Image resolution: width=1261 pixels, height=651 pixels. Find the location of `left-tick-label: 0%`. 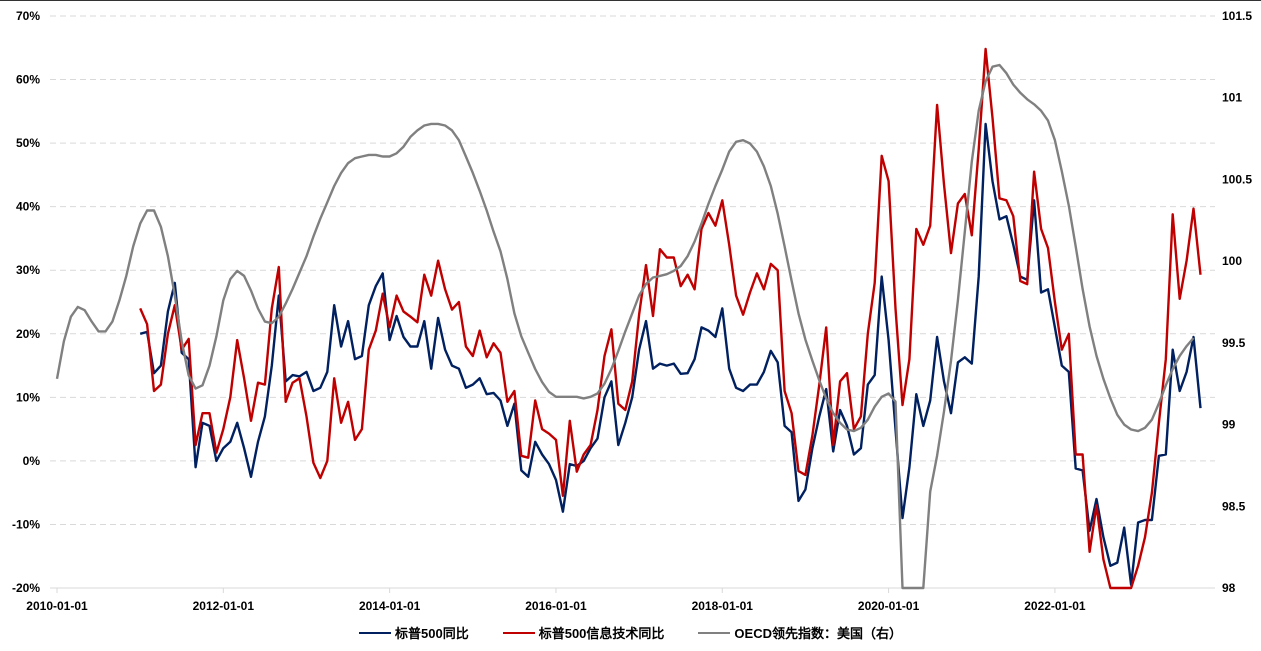

left-tick-label: 0% is located at coordinates (32, 461).